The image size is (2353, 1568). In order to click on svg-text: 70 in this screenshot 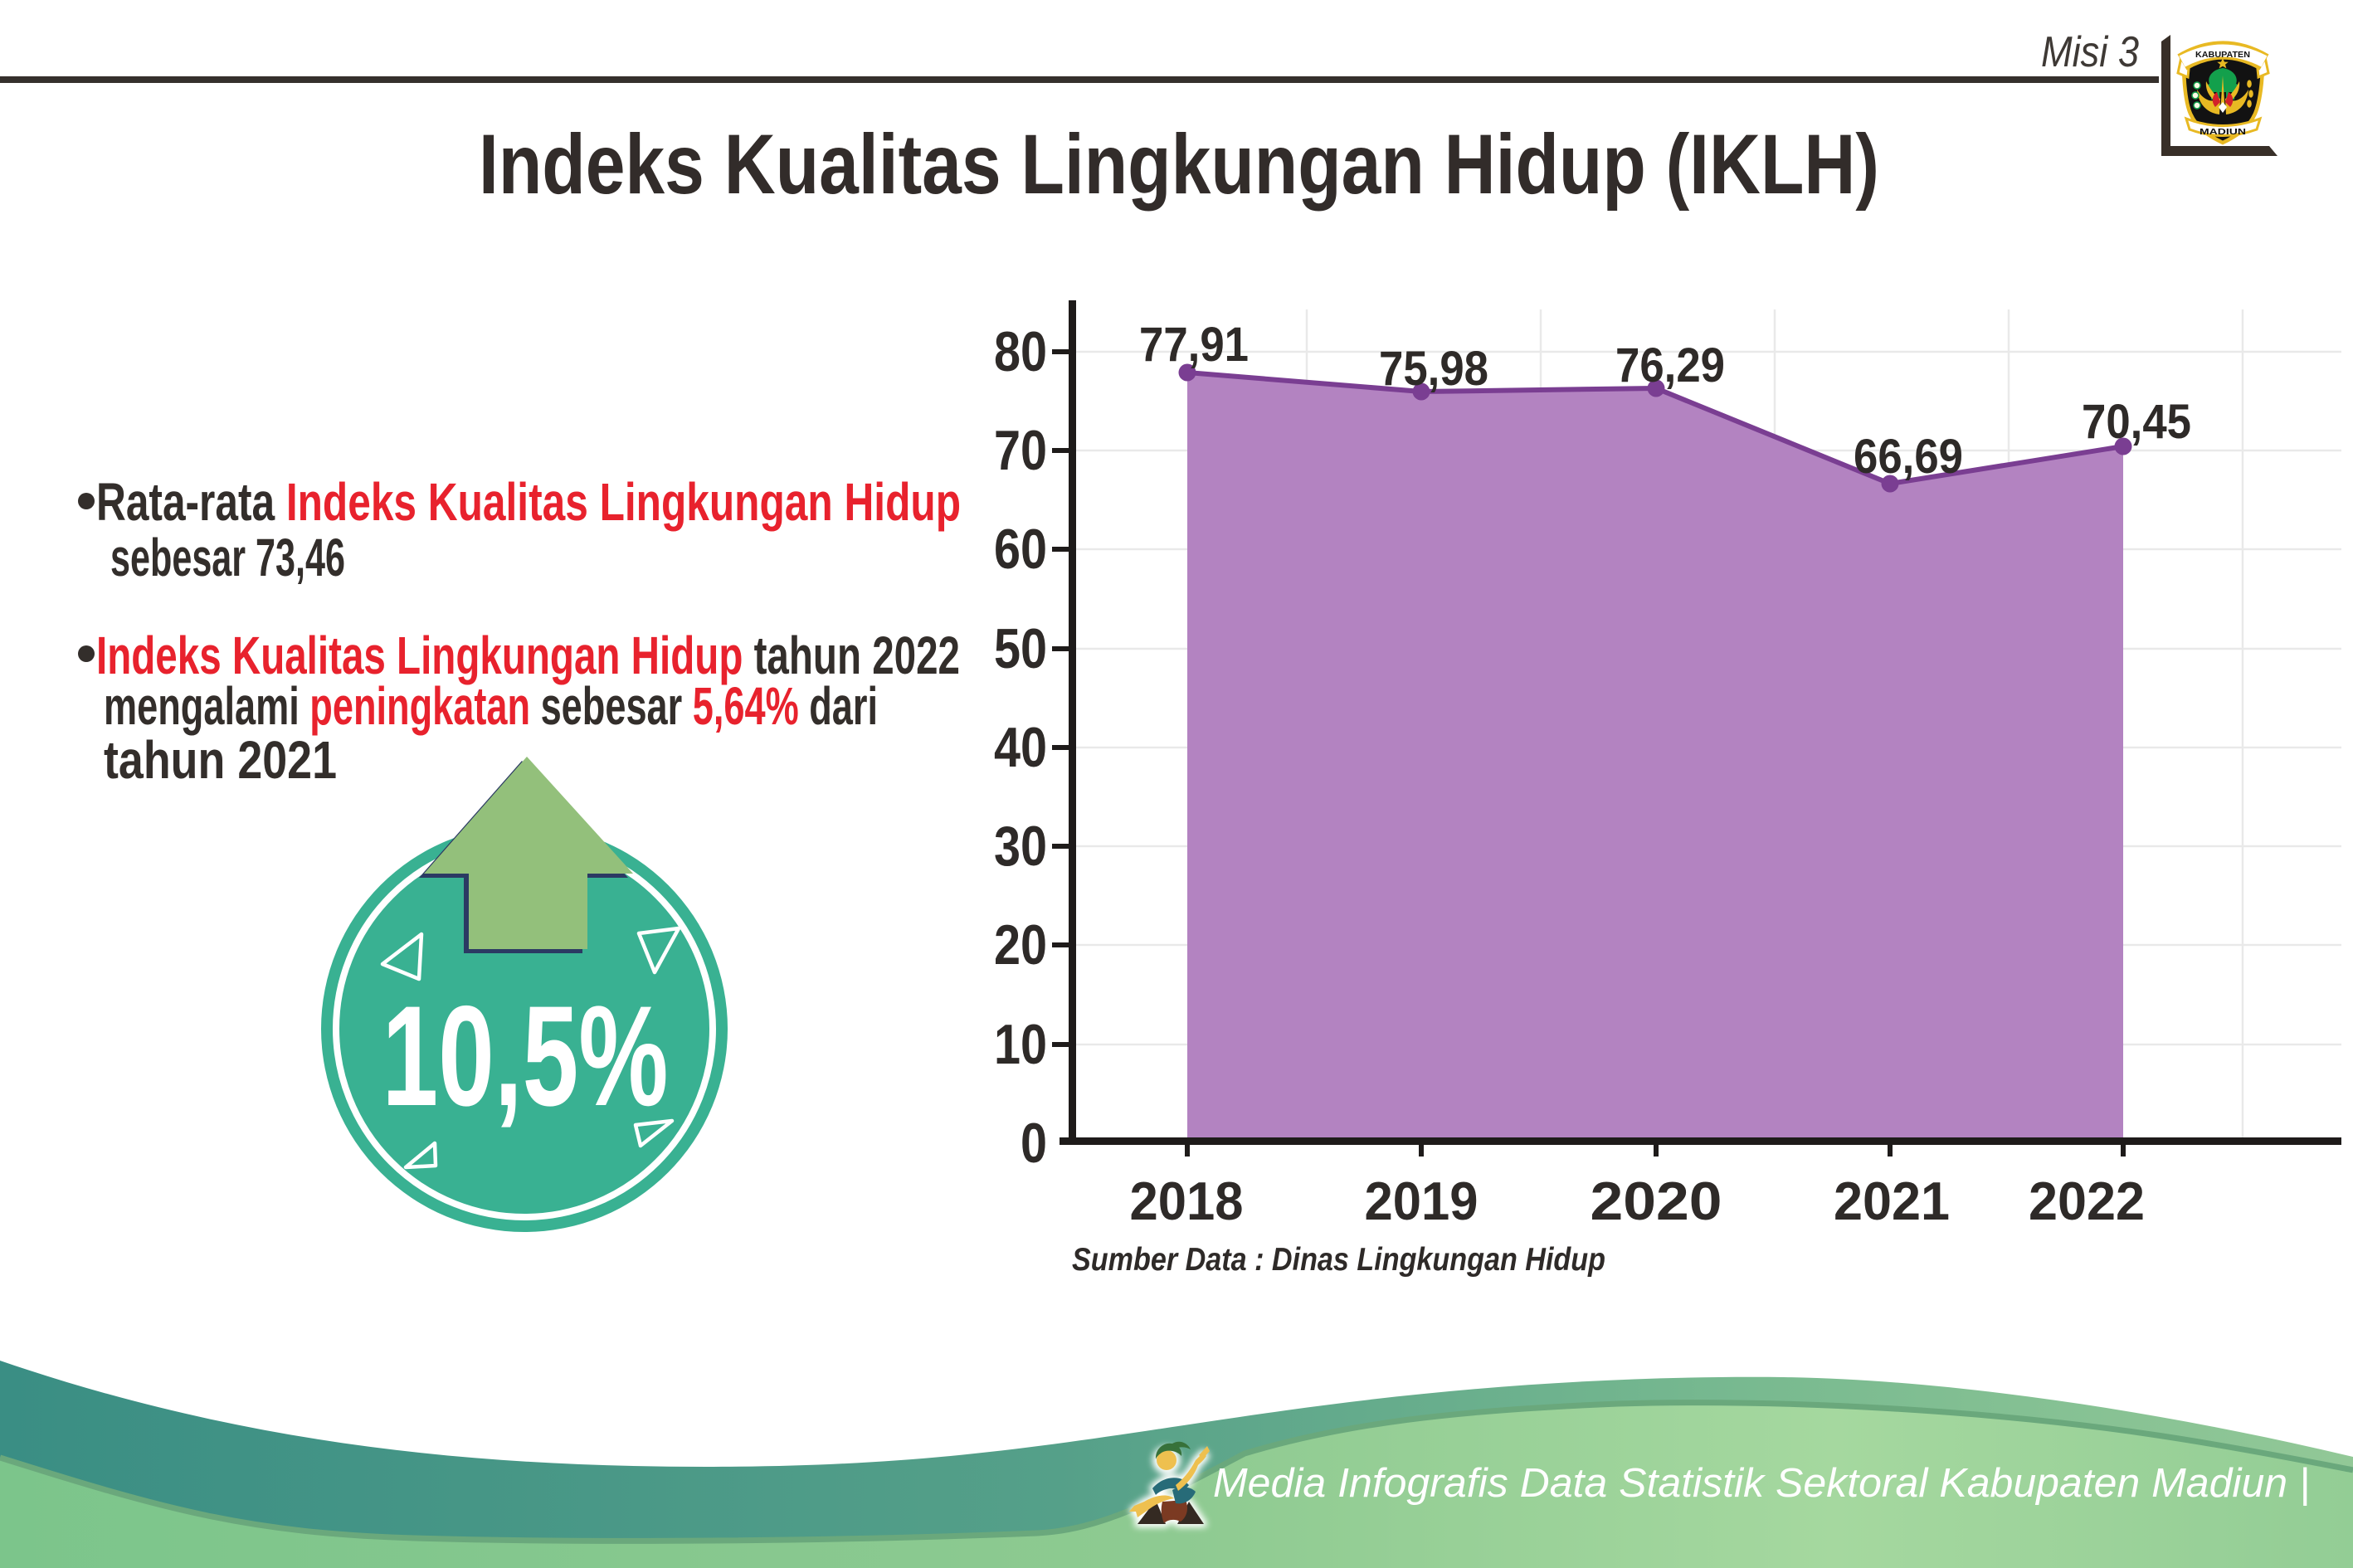, I will do `click(1020, 450)`.